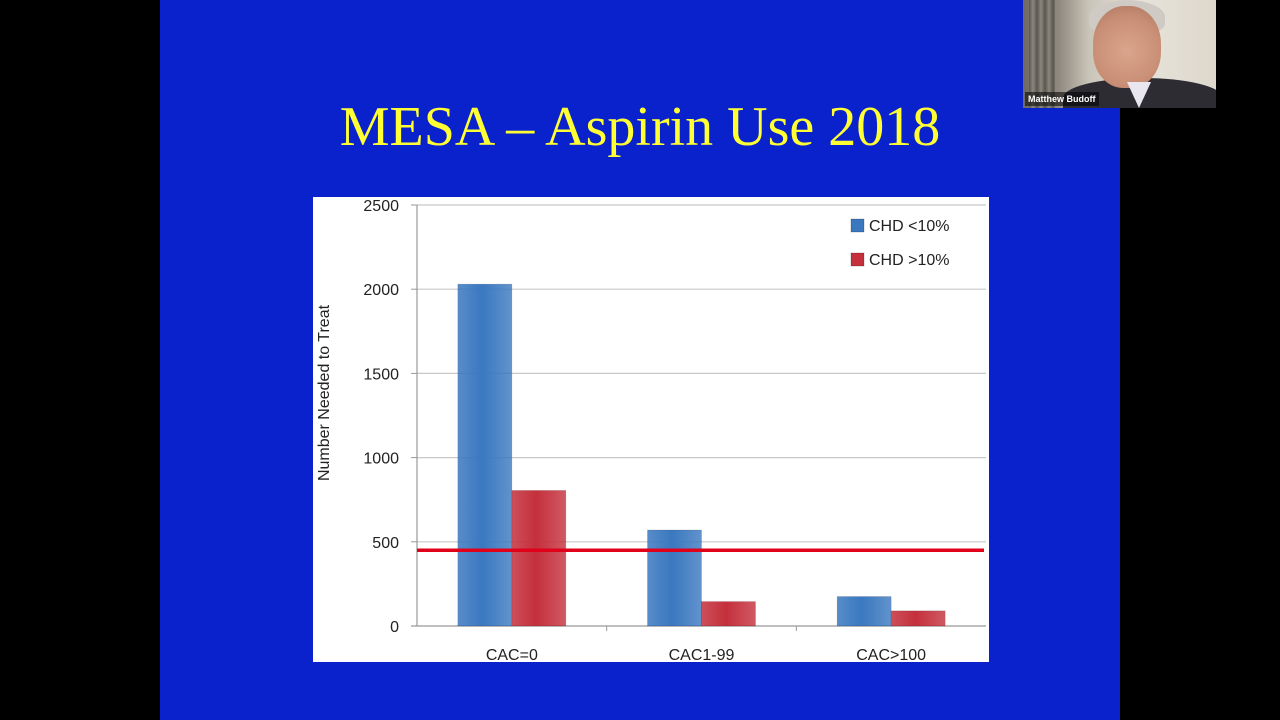 Image resolution: width=1280 pixels, height=720 pixels. I want to click on y-tick-label: 2500, so click(381, 206).